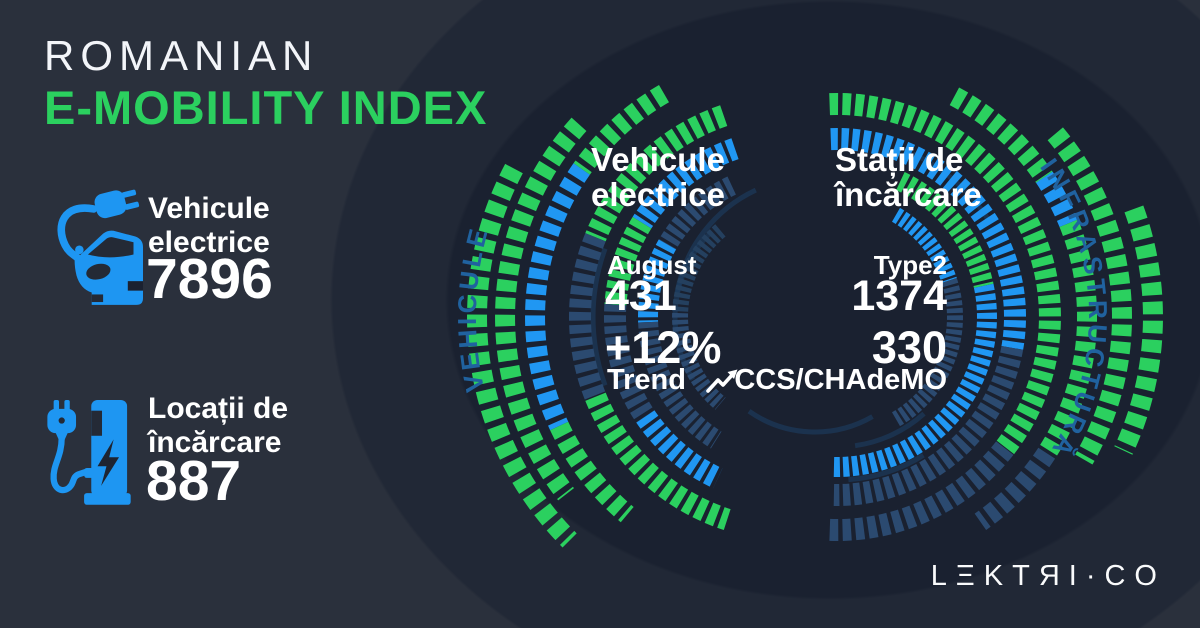 The height and width of the screenshot is (628, 1200). Describe the element at coordinates (910, 265) in the screenshot. I see `type2-label: Type2` at that location.